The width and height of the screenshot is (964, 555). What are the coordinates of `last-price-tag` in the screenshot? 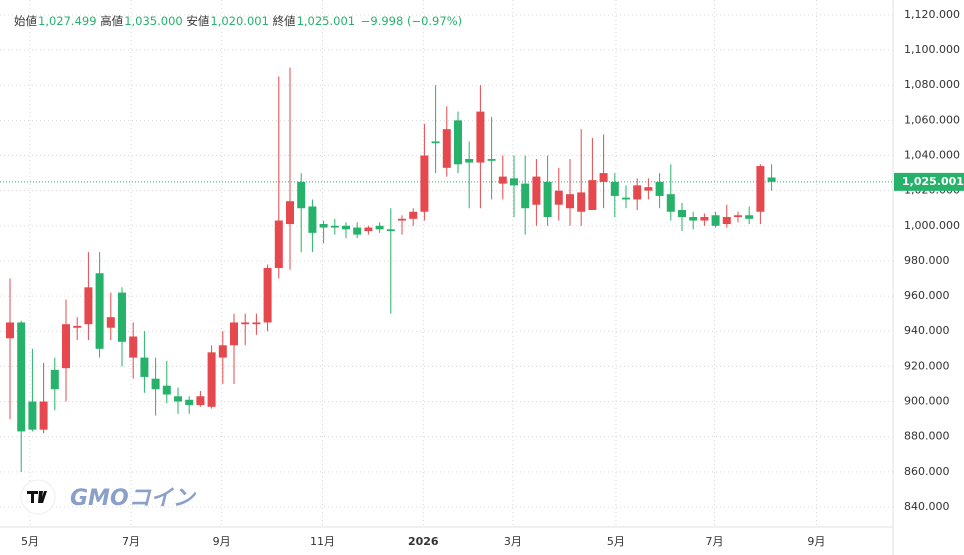 It's located at (929, 181).